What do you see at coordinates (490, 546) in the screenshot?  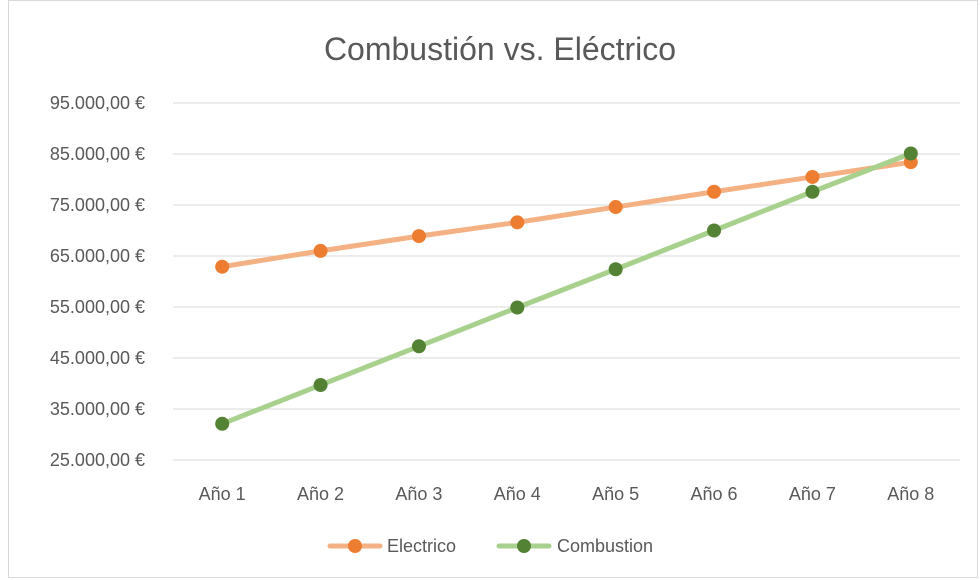 I see `legend: Electrico Combustion` at bounding box center [490, 546].